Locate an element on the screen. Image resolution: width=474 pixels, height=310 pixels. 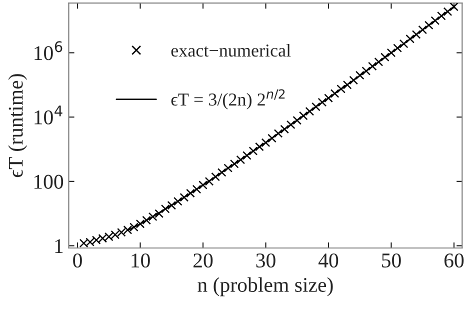
y-tick-label: 10$^{4}$ is located at coordinates (48, 115).